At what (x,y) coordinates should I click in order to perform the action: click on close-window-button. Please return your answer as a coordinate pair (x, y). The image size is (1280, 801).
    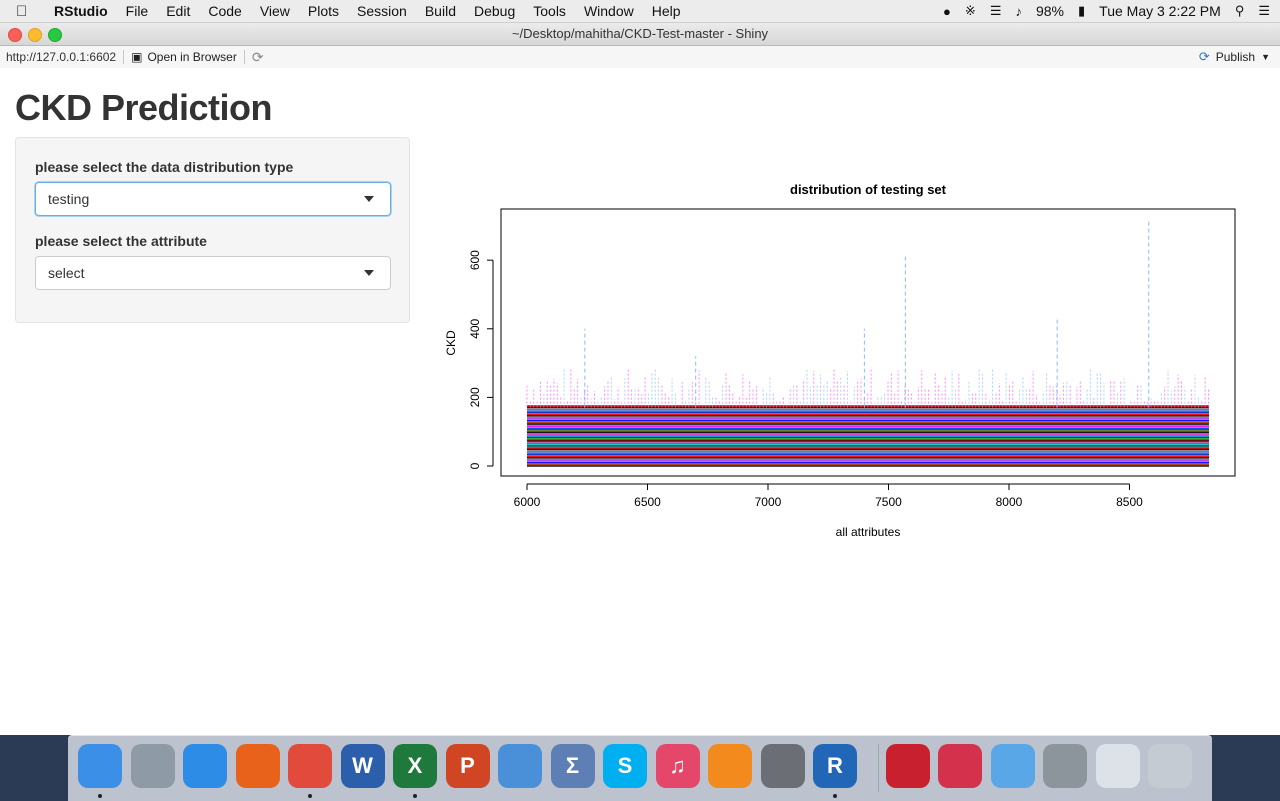
    Looking at the image, I should click on (15, 35).